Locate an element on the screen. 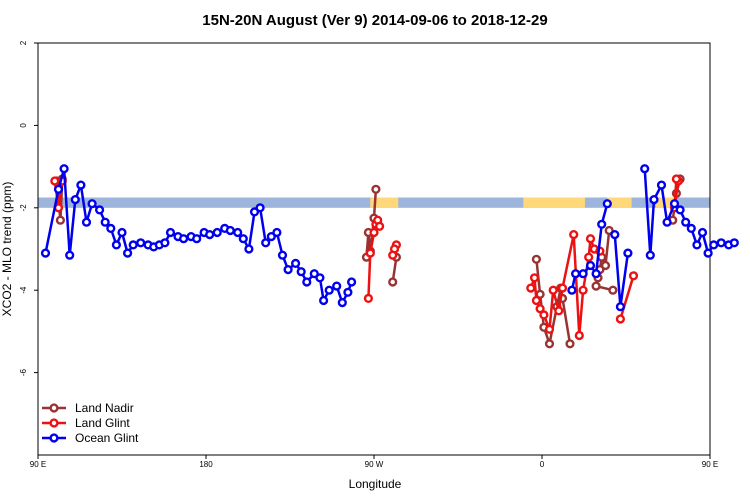 This screenshot has width=750, height=500. y-tick-label: -6 is located at coordinates (23, 372).